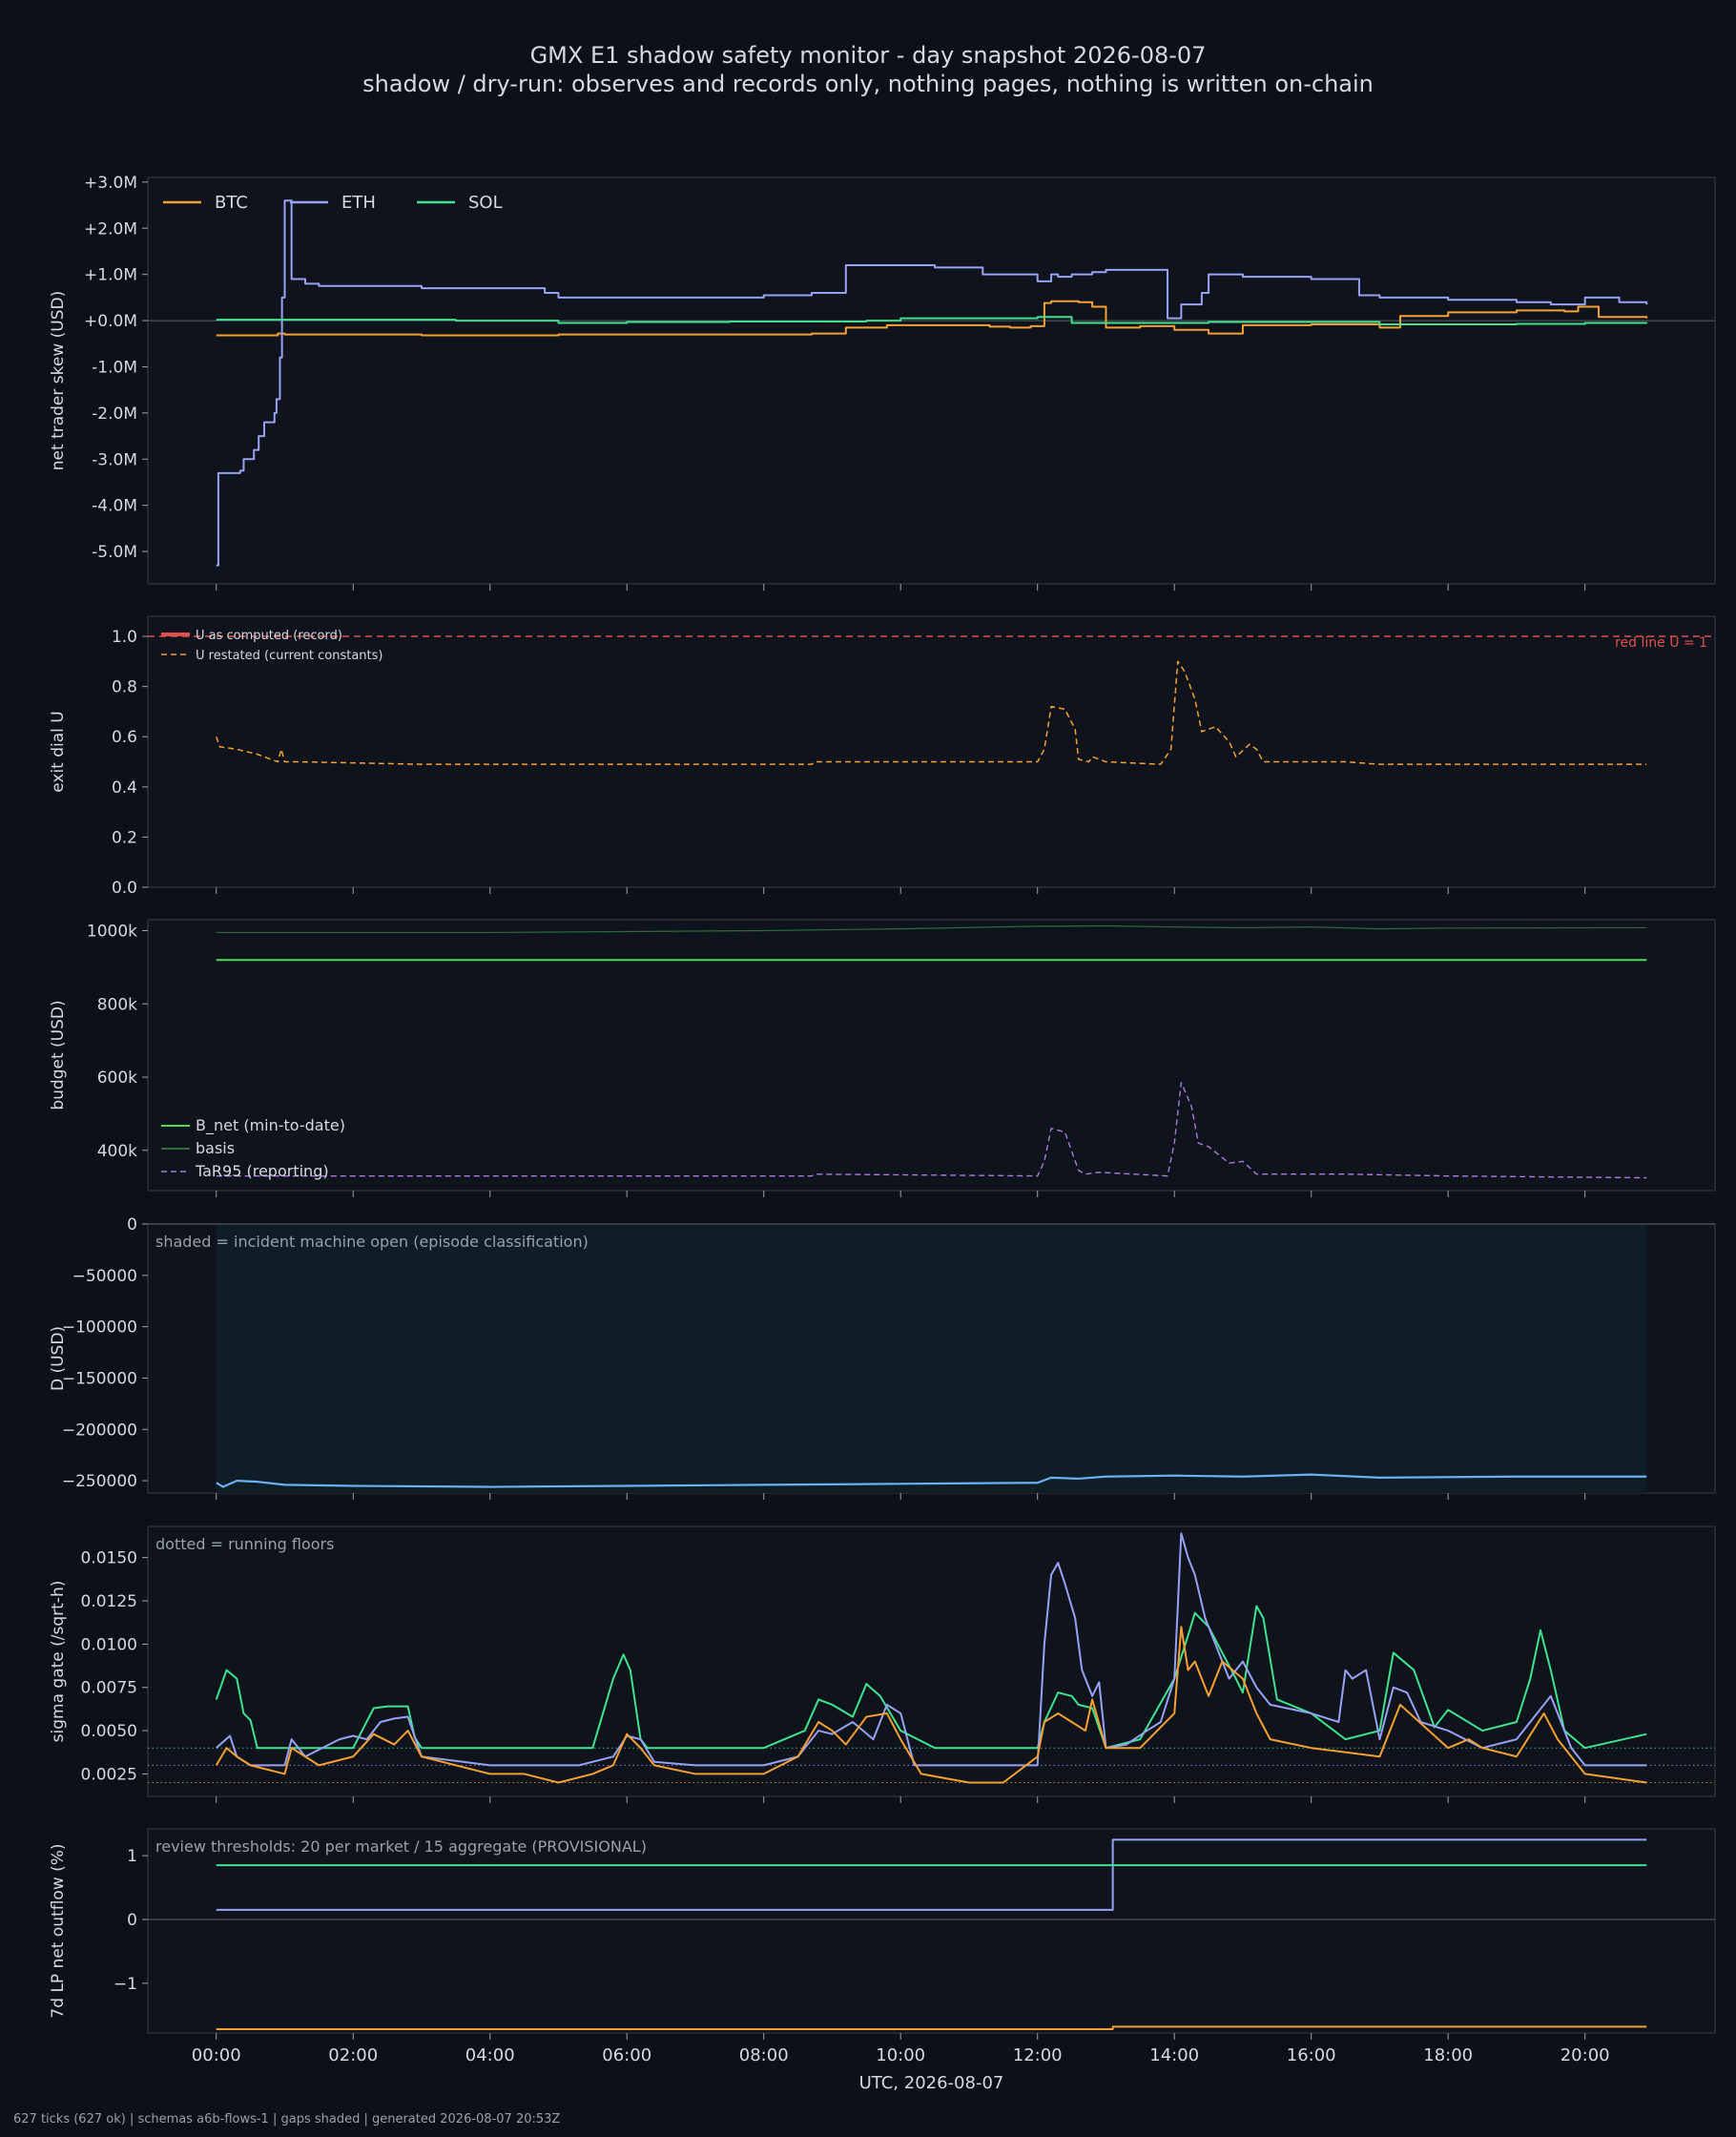 The image size is (1736, 2137). I want to click on y-tick-label: 0.0125, so click(109, 1601).